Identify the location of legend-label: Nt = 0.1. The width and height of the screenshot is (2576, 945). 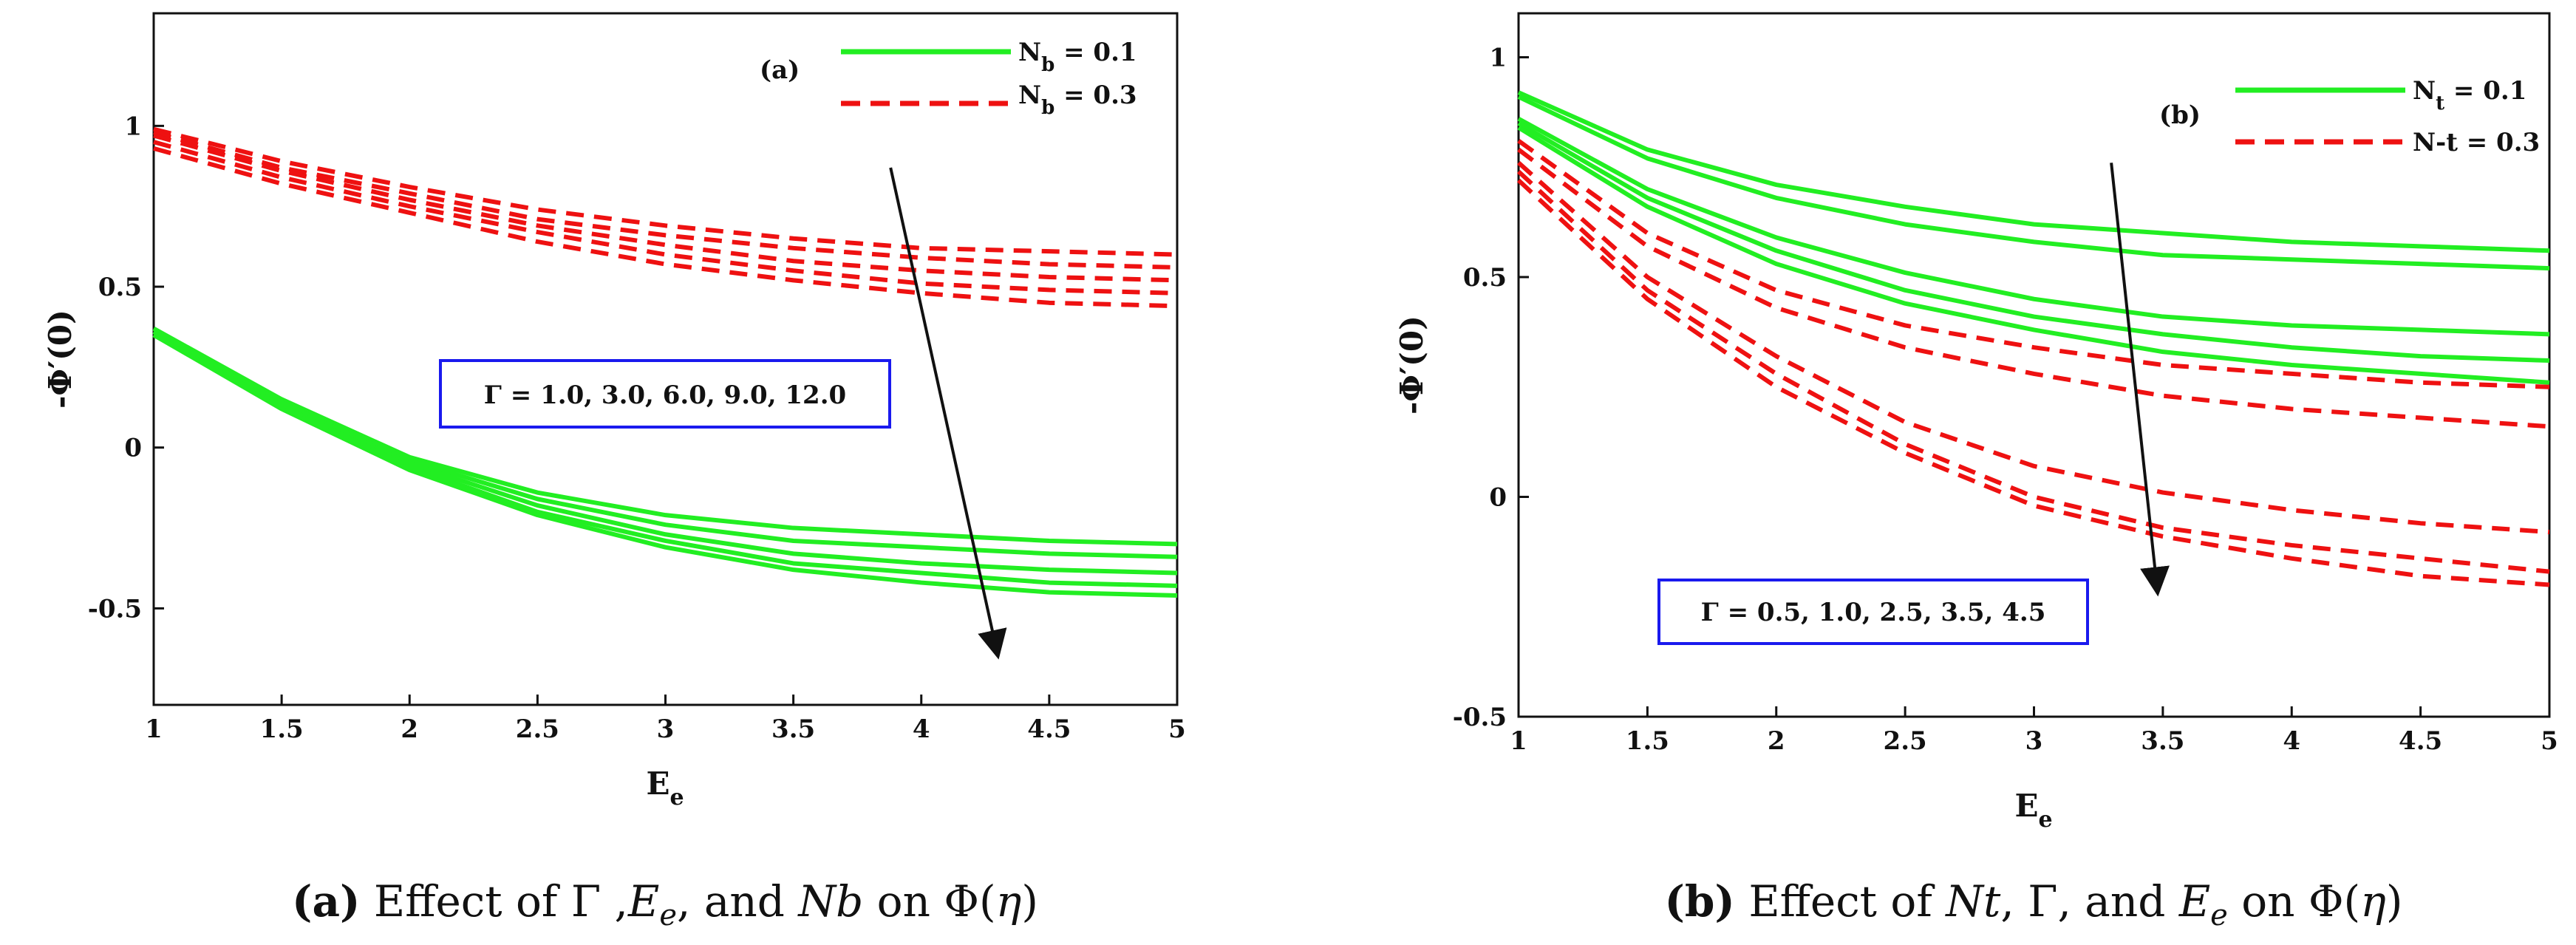
(2469, 95).